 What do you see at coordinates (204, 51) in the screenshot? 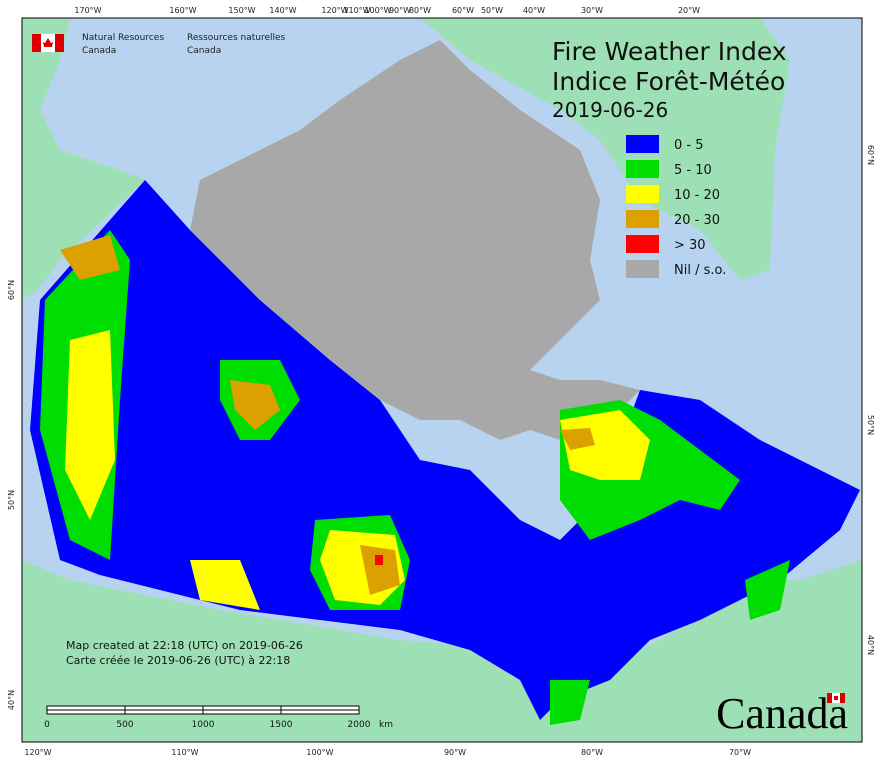
I see `org-fr: Canada` at bounding box center [204, 51].